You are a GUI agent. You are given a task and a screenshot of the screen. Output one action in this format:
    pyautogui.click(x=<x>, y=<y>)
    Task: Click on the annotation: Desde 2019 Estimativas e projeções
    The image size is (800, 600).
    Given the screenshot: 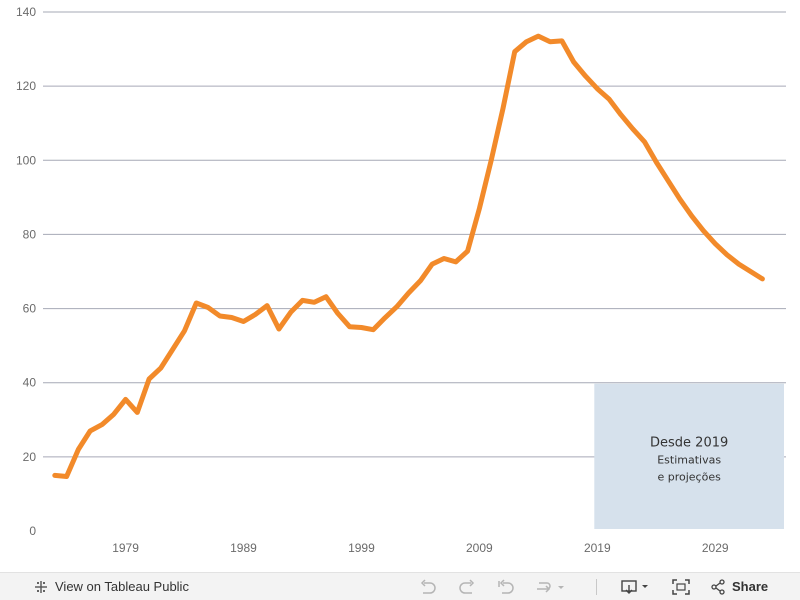 What is the action you would take?
    pyautogui.click(x=689, y=456)
    